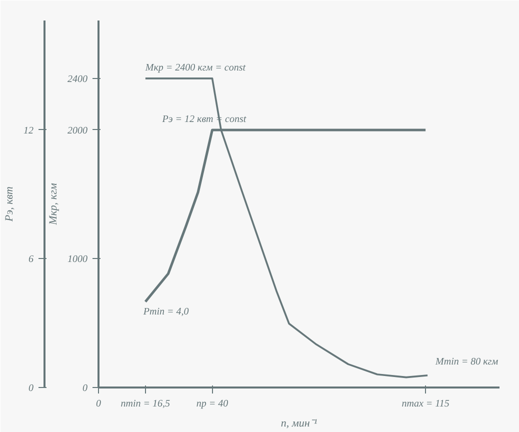 The image size is (519, 432). Describe the element at coordinates (145, 404) in the screenshot. I see `x-tick-label: nmin = 16,5` at that location.